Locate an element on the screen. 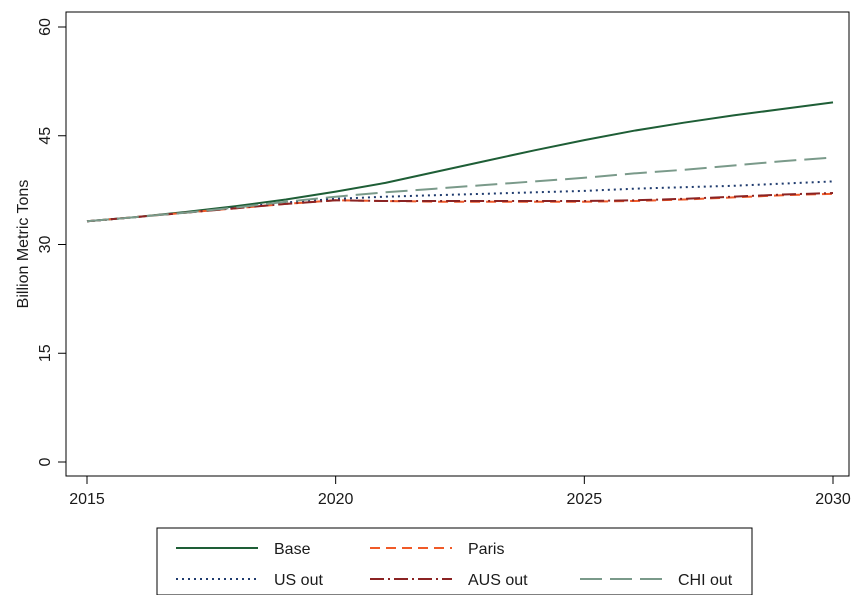 The image size is (856, 595). series-line-aus-out is located at coordinates (460, 207).